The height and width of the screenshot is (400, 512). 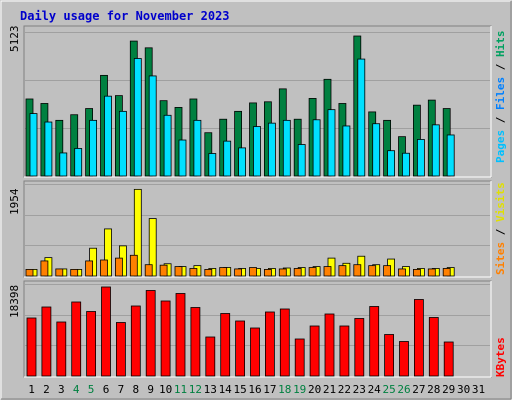 I want to click on x-tick-day-13: 13, so click(x=210, y=389).